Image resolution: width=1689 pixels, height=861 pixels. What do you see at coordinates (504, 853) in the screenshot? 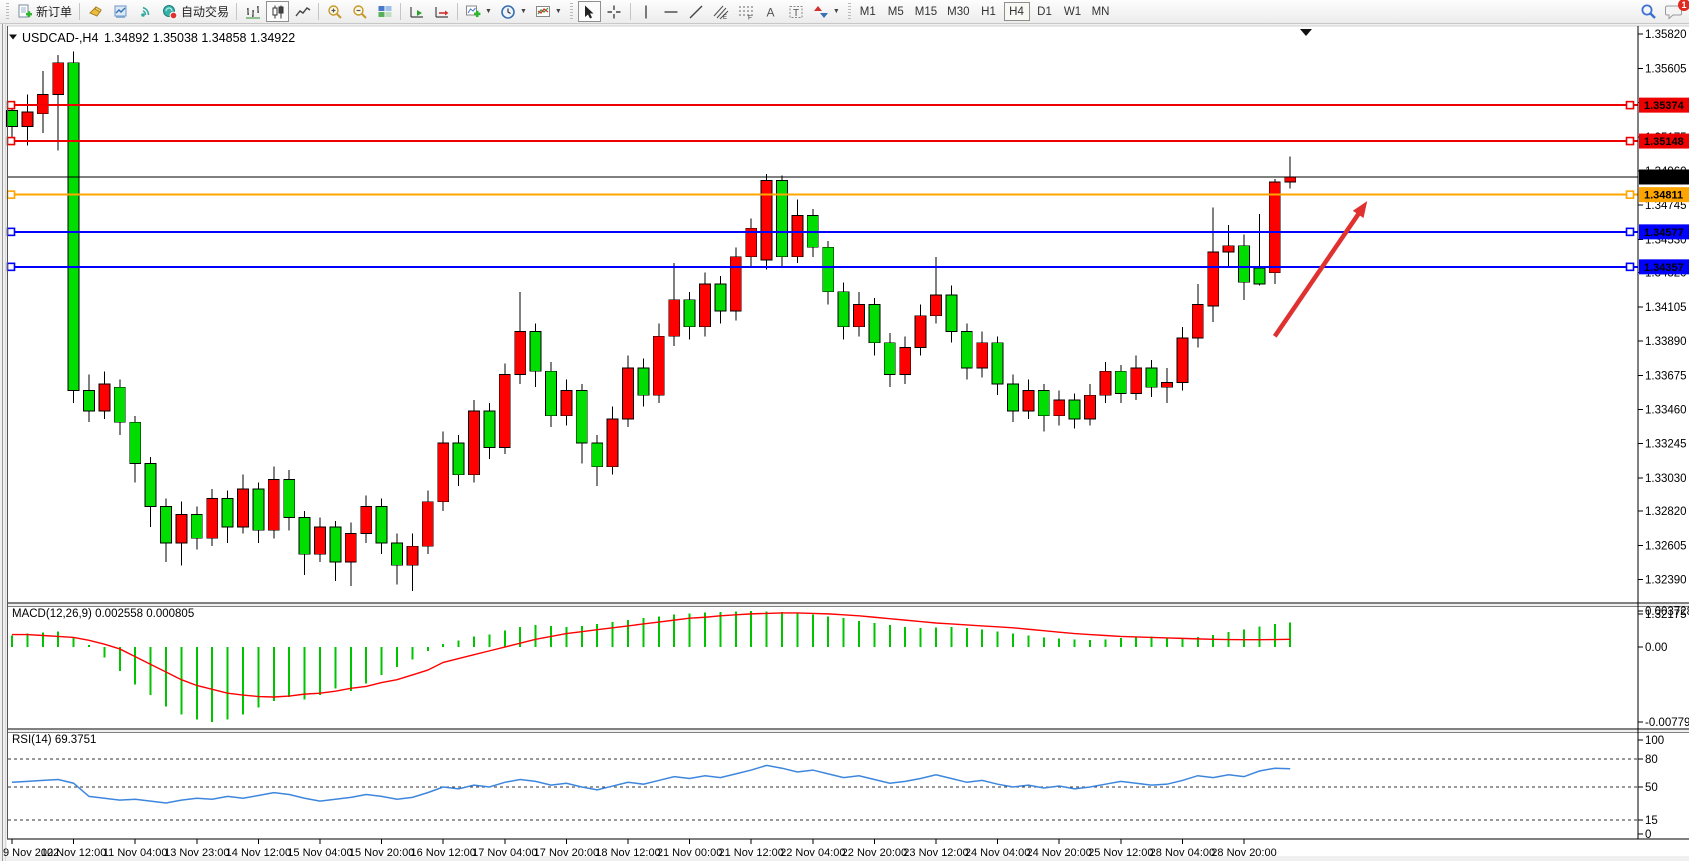
I see `time-tick-label: 17 Nov 04:00` at bounding box center [504, 853].